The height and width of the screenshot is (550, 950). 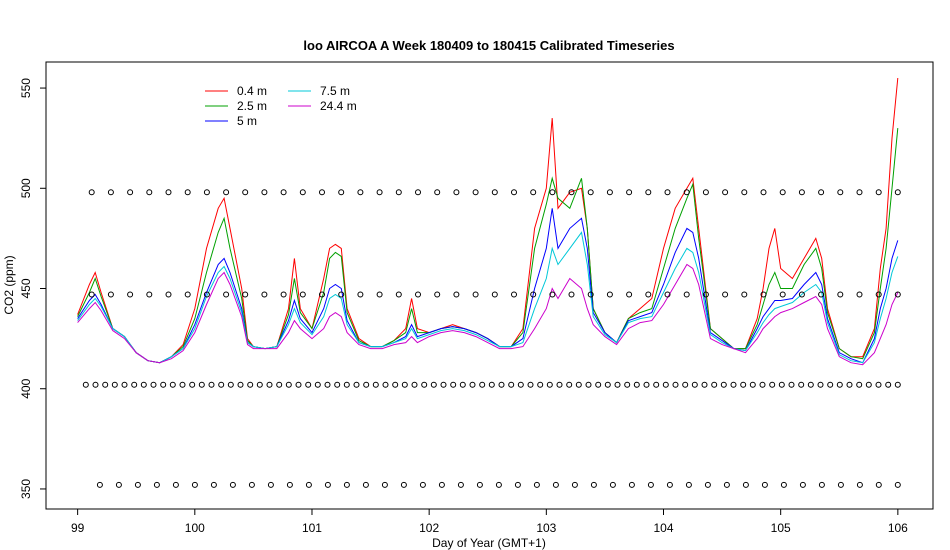 I want to click on y-axis: 350 400 450 500 550, so click(x=33, y=288).